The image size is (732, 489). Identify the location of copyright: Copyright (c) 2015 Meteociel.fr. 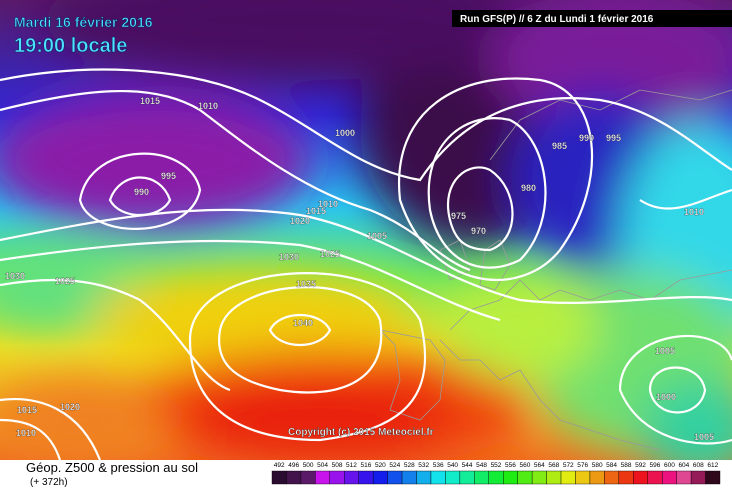
(361, 432).